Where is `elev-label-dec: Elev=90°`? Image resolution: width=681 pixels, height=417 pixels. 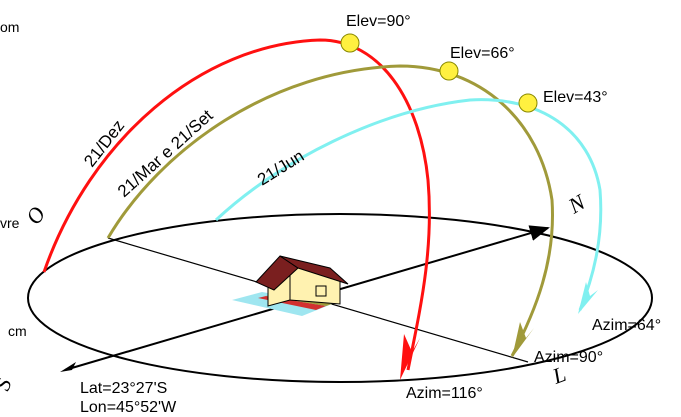
elev-label-dec: Elev=90° is located at coordinates (378, 21).